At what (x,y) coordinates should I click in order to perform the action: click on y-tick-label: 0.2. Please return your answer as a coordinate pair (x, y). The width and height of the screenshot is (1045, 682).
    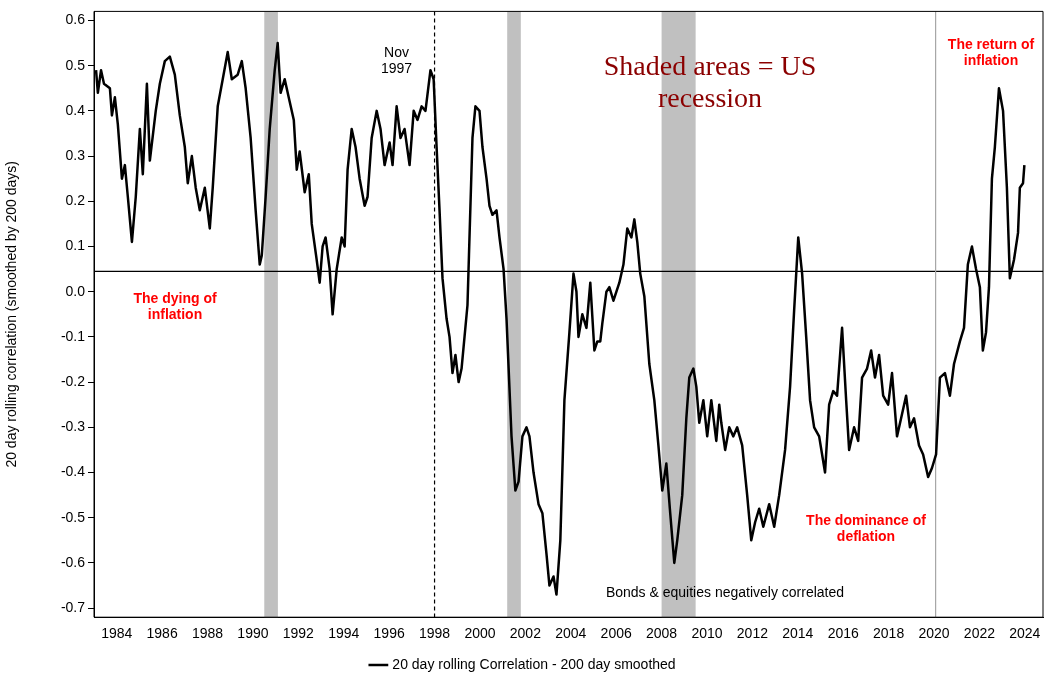
    Looking at the image, I should click on (75, 200).